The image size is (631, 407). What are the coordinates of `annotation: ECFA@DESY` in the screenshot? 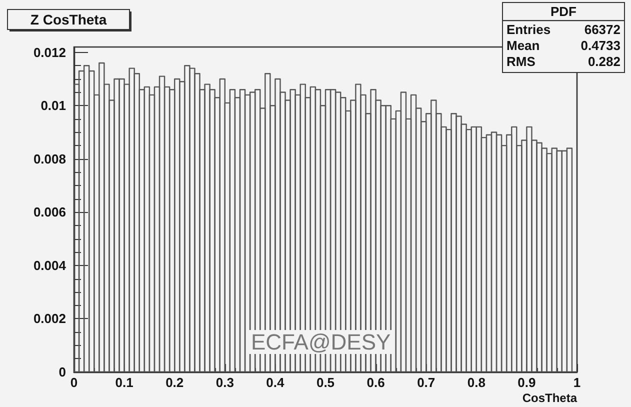 It's located at (321, 342).